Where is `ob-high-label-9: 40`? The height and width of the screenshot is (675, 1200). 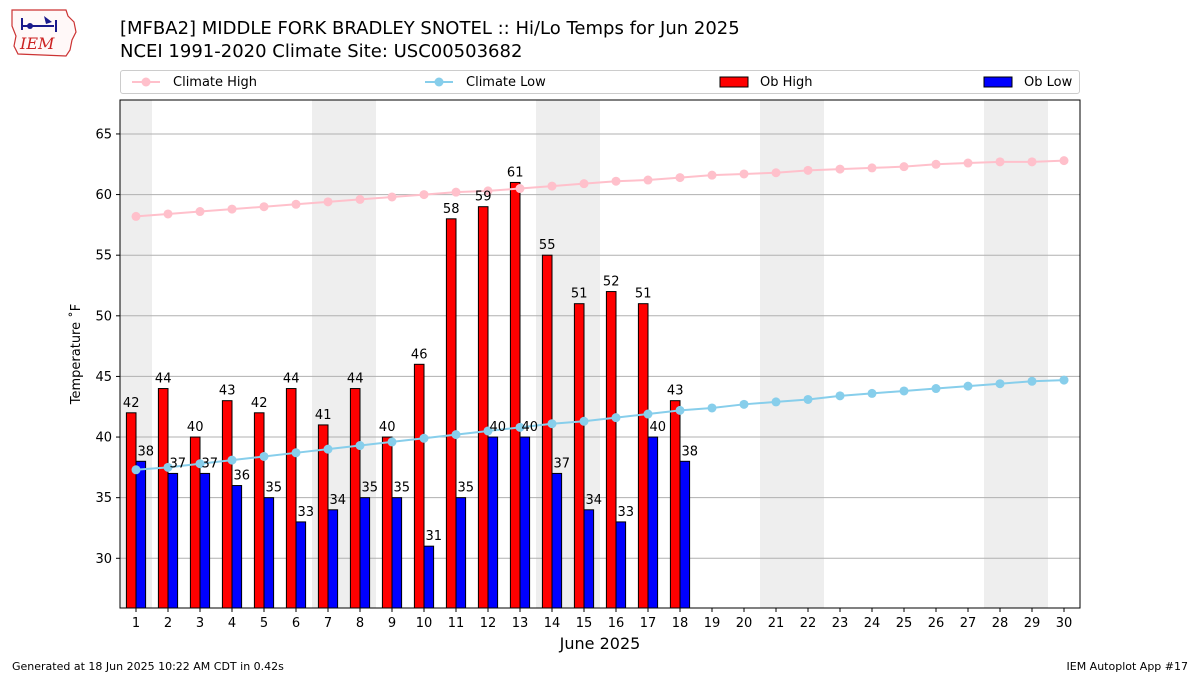
ob-high-label-9: 40 is located at coordinates (387, 427).